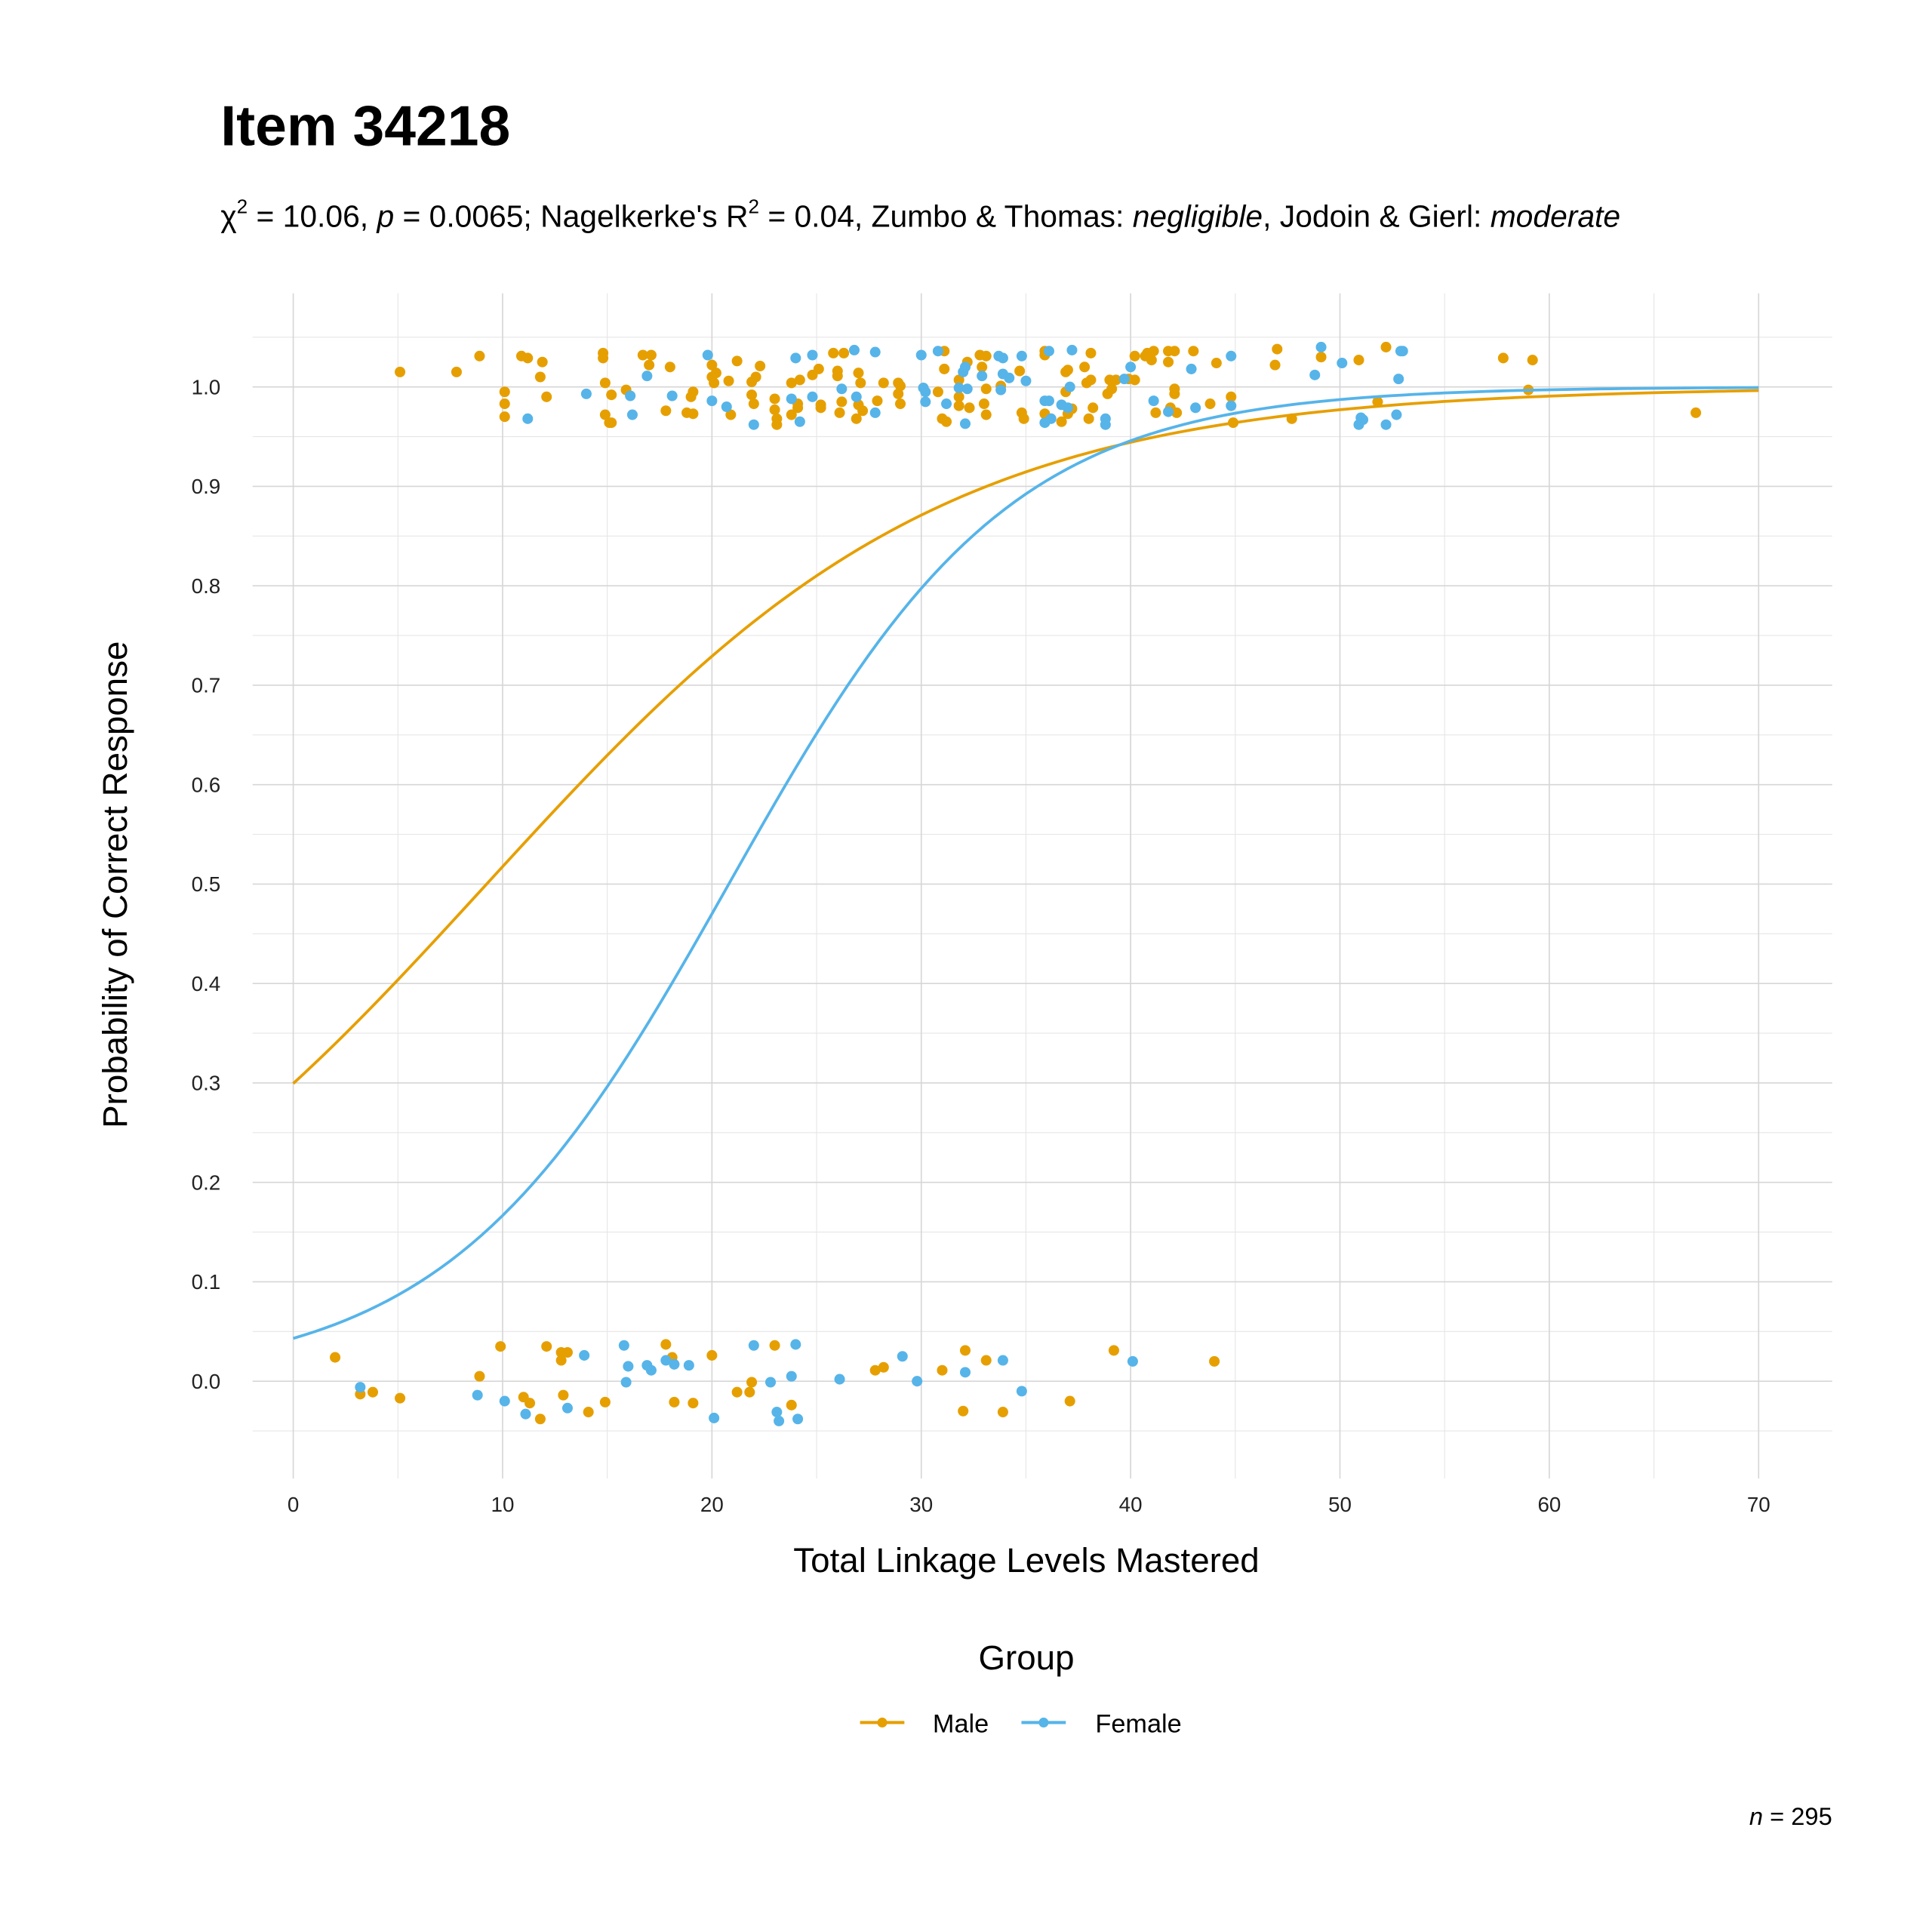 Image resolution: width=1932 pixels, height=1932 pixels. What do you see at coordinates (1340, 1504) in the screenshot?
I see `x-tick-label: 50` at bounding box center [1340, 1504].